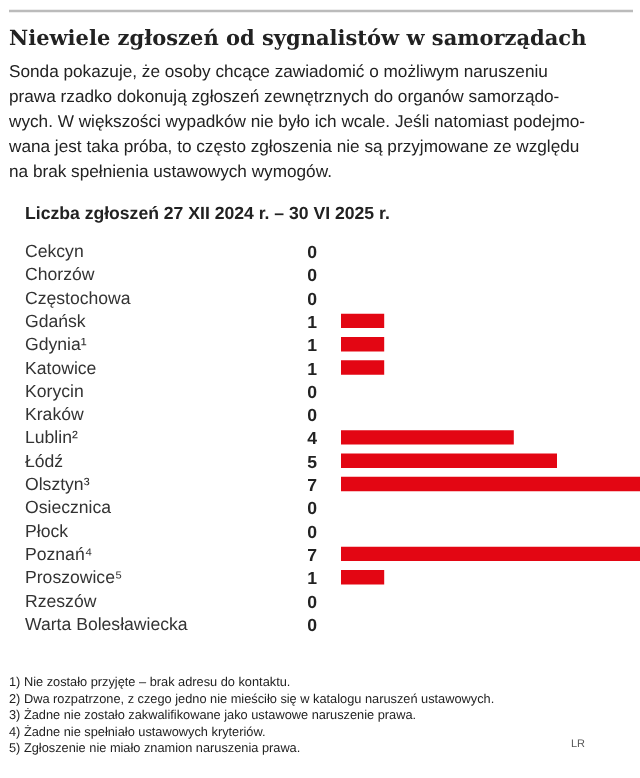 The height and width of the screenshot is (778, 640). Describe the element at coordinates (207, 213) in the screenshot. I see `x-axis-title: Liczba zgłoszeń 27 XII 2024 r. – 30 VI 2025 r.` at that location.